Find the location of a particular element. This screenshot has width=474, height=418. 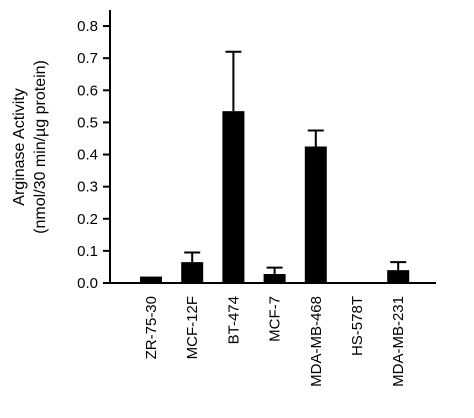

y-tick-label: 0.7 is located at coordinates (87, 58).